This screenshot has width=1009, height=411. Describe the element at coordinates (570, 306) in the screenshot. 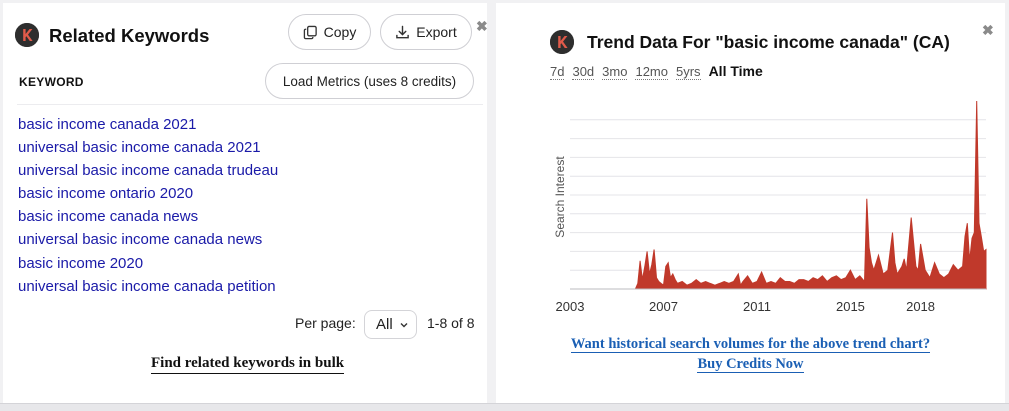

I see `x-tick-label: 2003` at that location.